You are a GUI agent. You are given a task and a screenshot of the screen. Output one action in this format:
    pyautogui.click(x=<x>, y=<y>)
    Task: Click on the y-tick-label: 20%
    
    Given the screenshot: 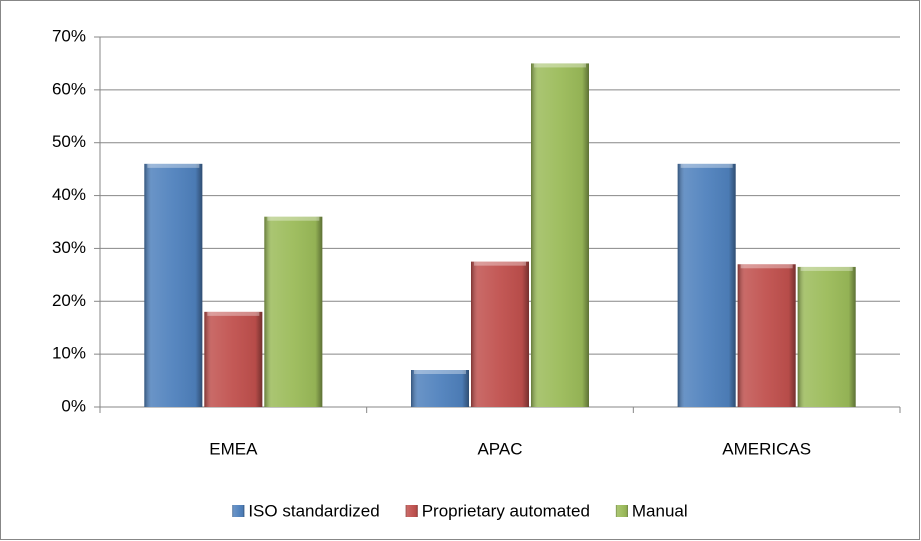 What is the action you would take?
    pyautogui.click(x=69, y=300)
    